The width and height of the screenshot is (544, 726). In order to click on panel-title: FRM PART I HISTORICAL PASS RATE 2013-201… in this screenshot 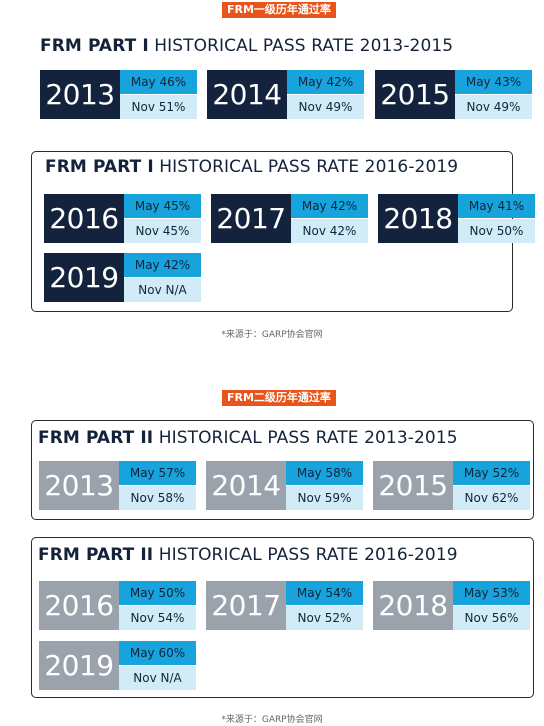, I will do `click(247, 46)`.